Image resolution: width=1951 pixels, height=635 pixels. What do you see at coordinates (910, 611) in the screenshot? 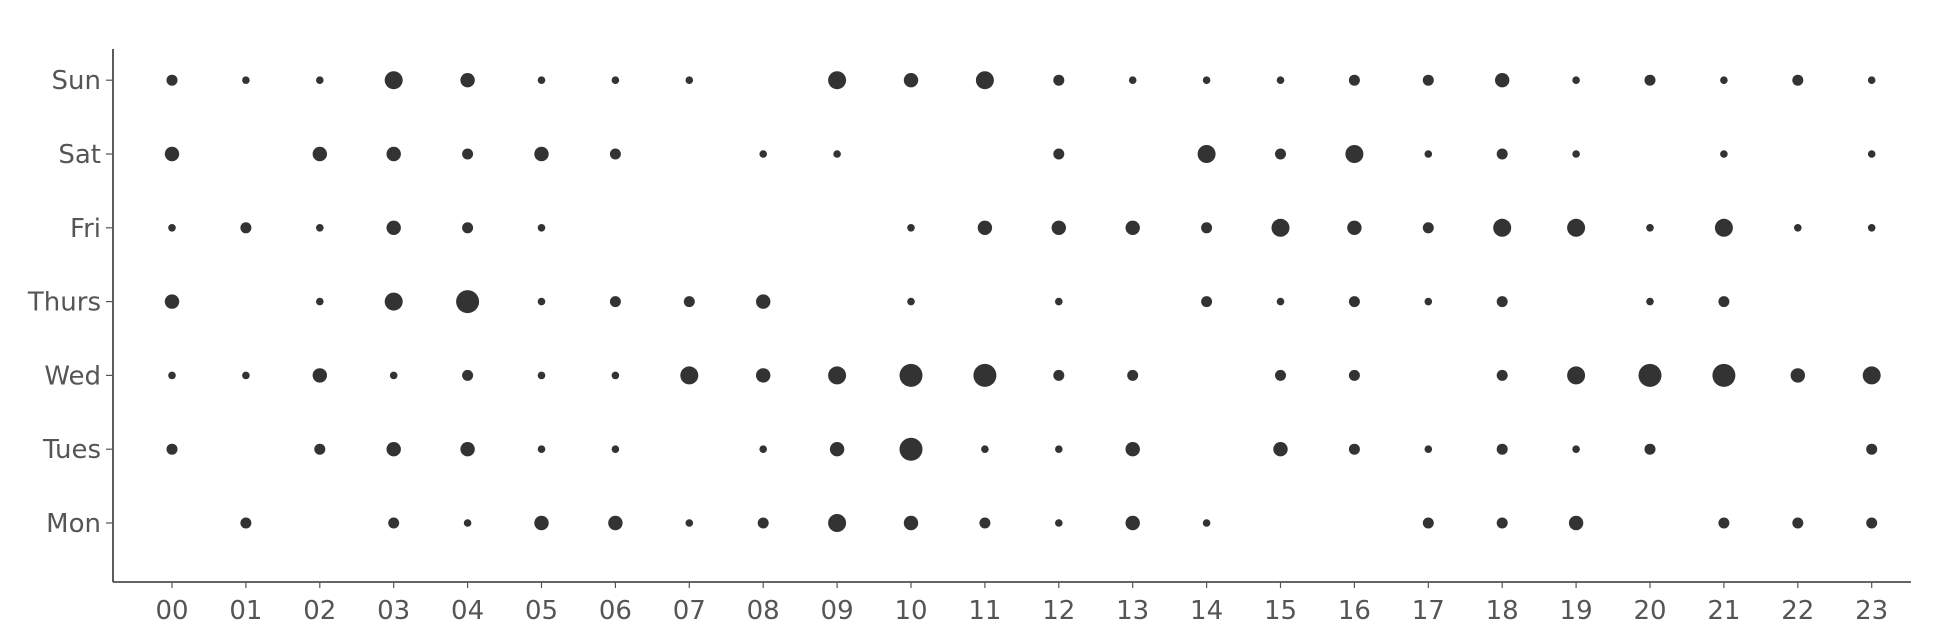
I see `x-tick-label: 10` at bounding box center [910, 611].